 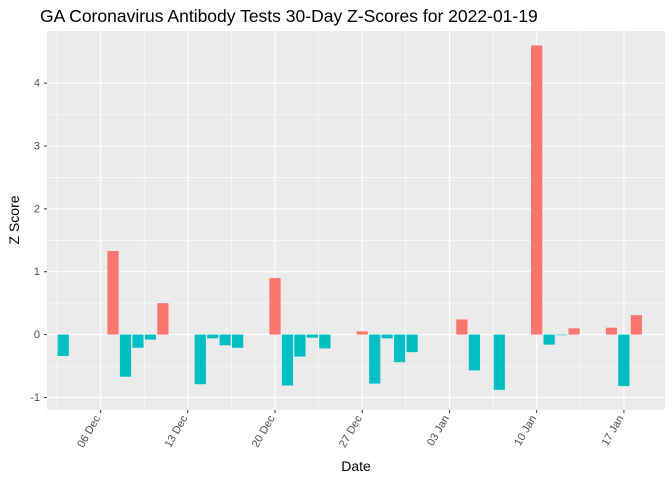 I want to click on y-tick-label: 0, so click(x=37, y=335).